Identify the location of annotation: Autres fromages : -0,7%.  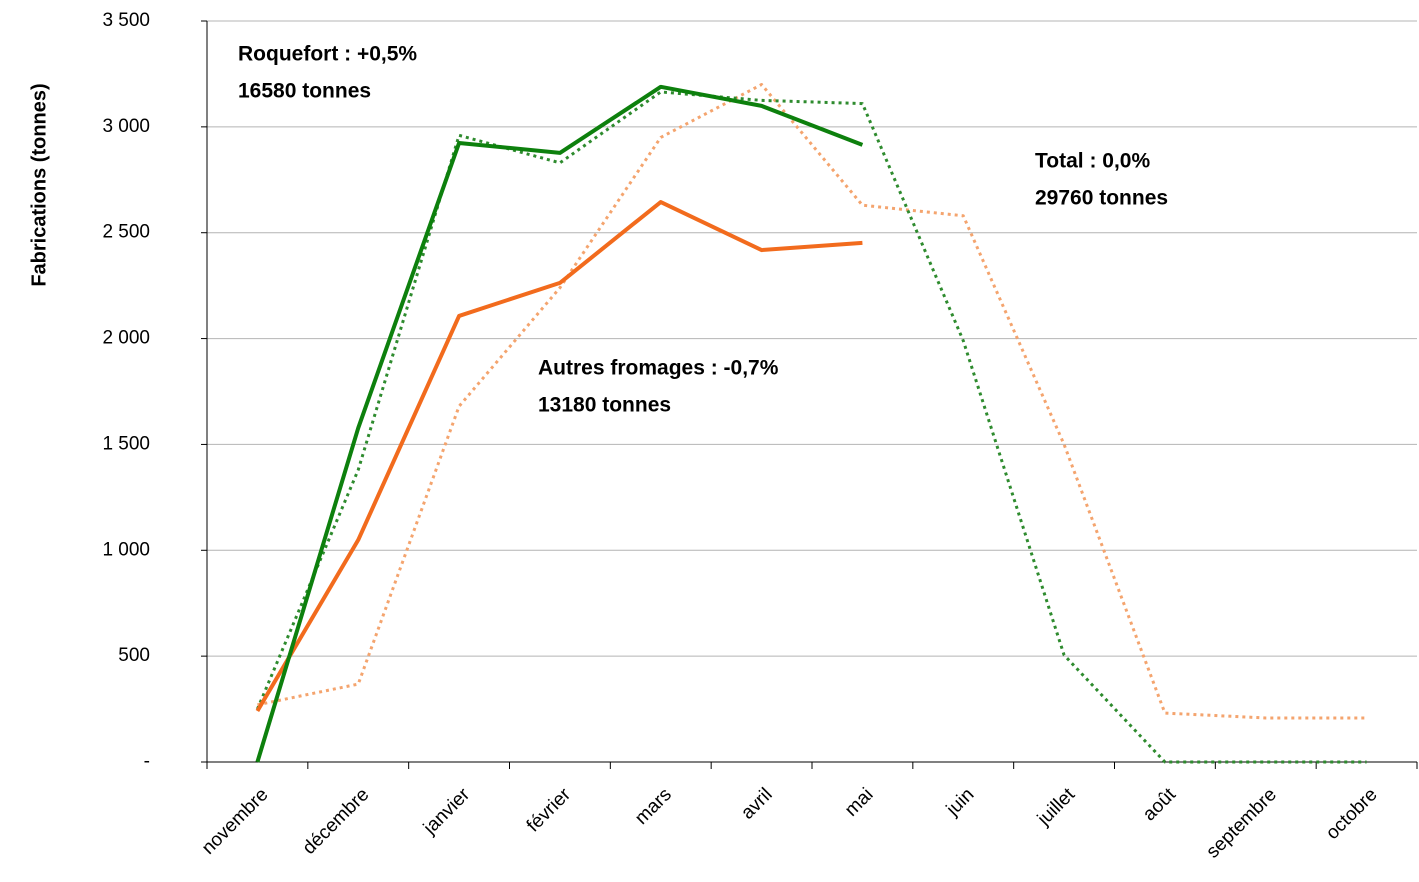
(658, 368).